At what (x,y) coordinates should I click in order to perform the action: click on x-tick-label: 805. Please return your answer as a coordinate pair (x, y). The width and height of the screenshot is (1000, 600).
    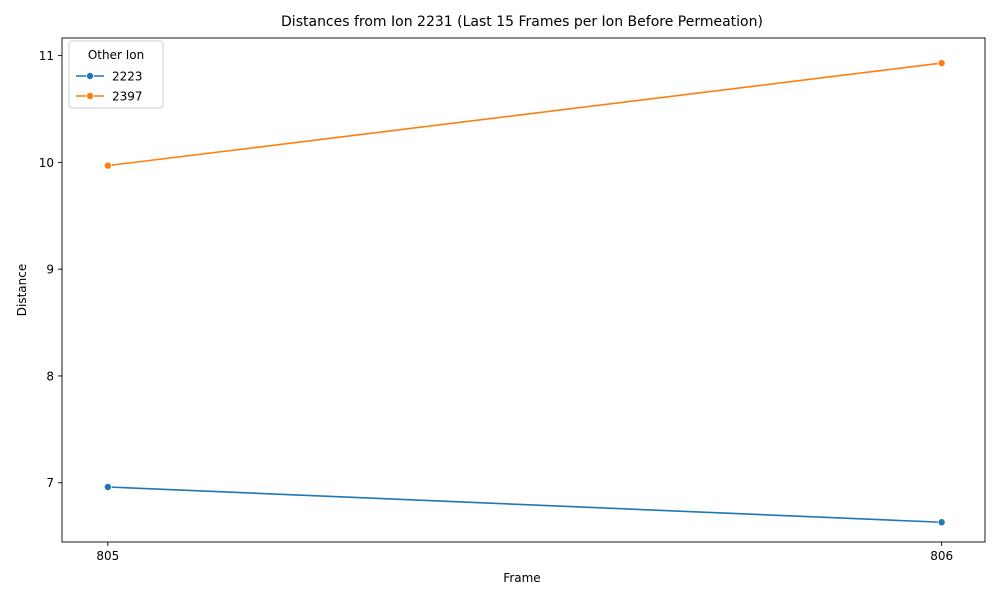
    Looking at the image, I should click on (107, 556).